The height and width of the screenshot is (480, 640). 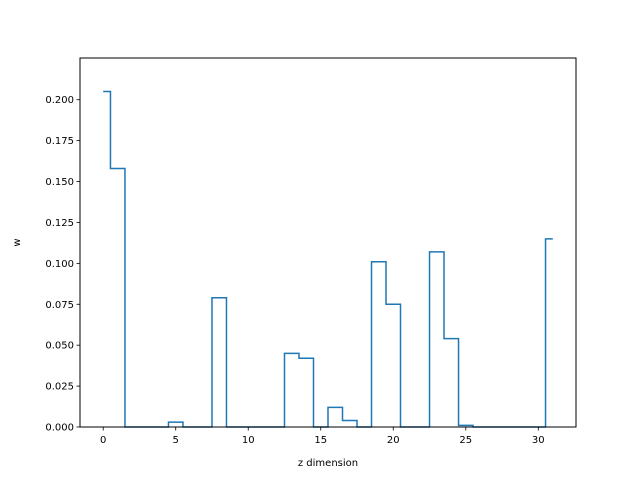 What do you see at coordinates (59, 428) in the screenshot?
I see `y-tick-label: 0.000` at bounding box center [59, 428].